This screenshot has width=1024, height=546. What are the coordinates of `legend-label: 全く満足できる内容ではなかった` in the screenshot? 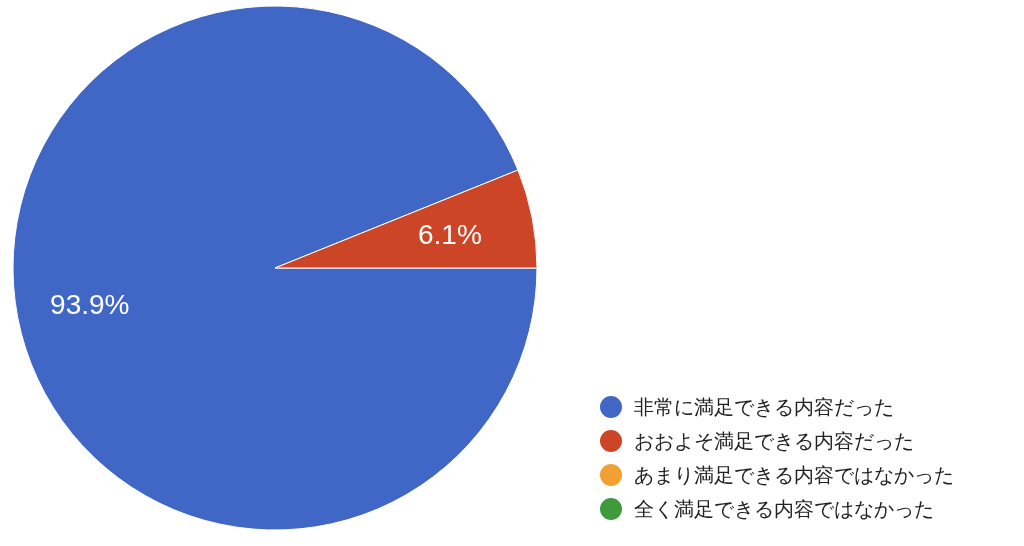 It's located at (784, 509).